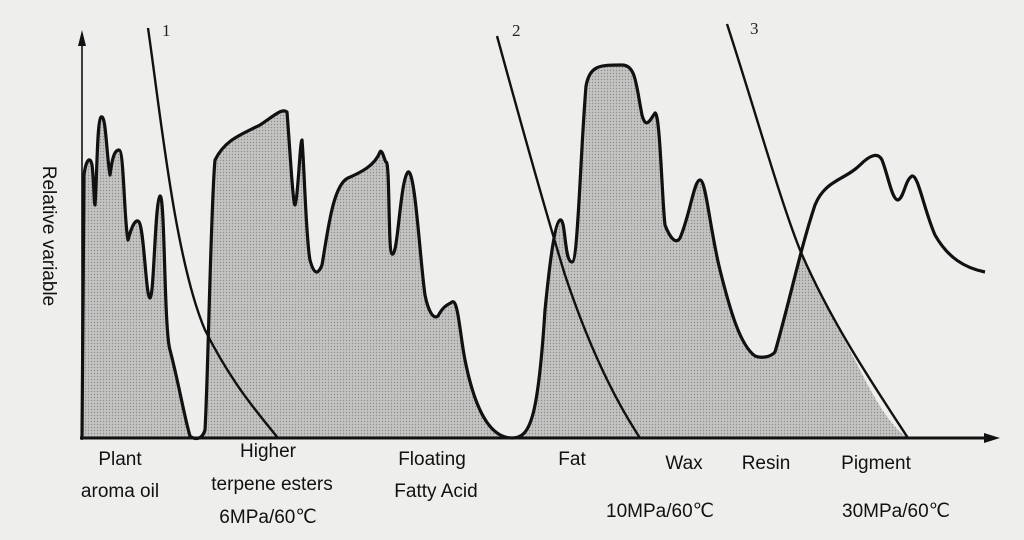 Image resolution: width=1024 pixels, height=540 pixels. I want to click on component-label: Pigment, so click(876, 463).